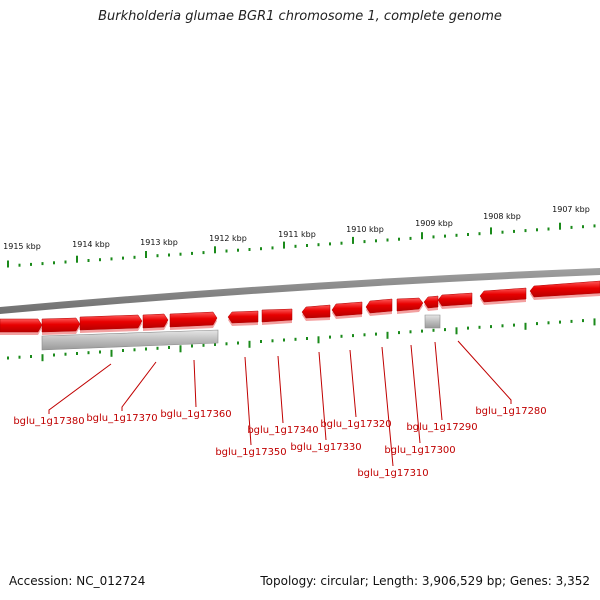 Image resolution: width=600 pixels, height=600 pixels. What do you see at coordinates (434, 223) in the screenshot?
I see `scale-label-7: 1909 kbp` at bounding box center [434, 223].